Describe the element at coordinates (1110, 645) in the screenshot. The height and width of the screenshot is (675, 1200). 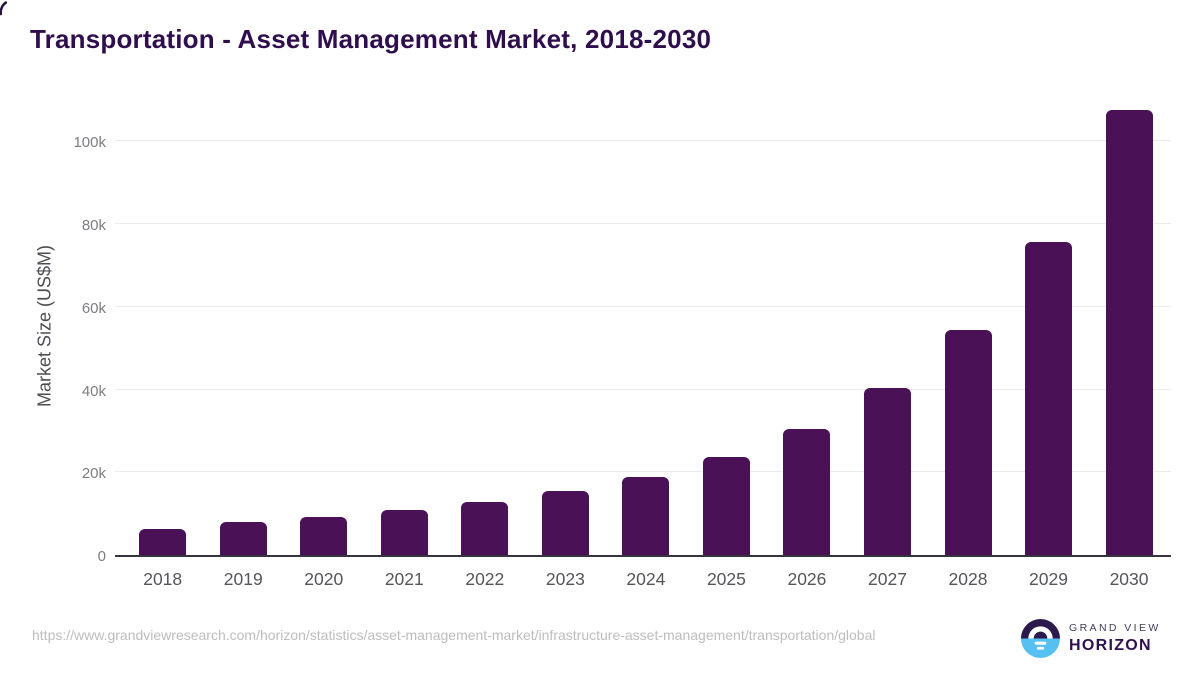
I see `brand-name-bottom: HORIZON` at that location.